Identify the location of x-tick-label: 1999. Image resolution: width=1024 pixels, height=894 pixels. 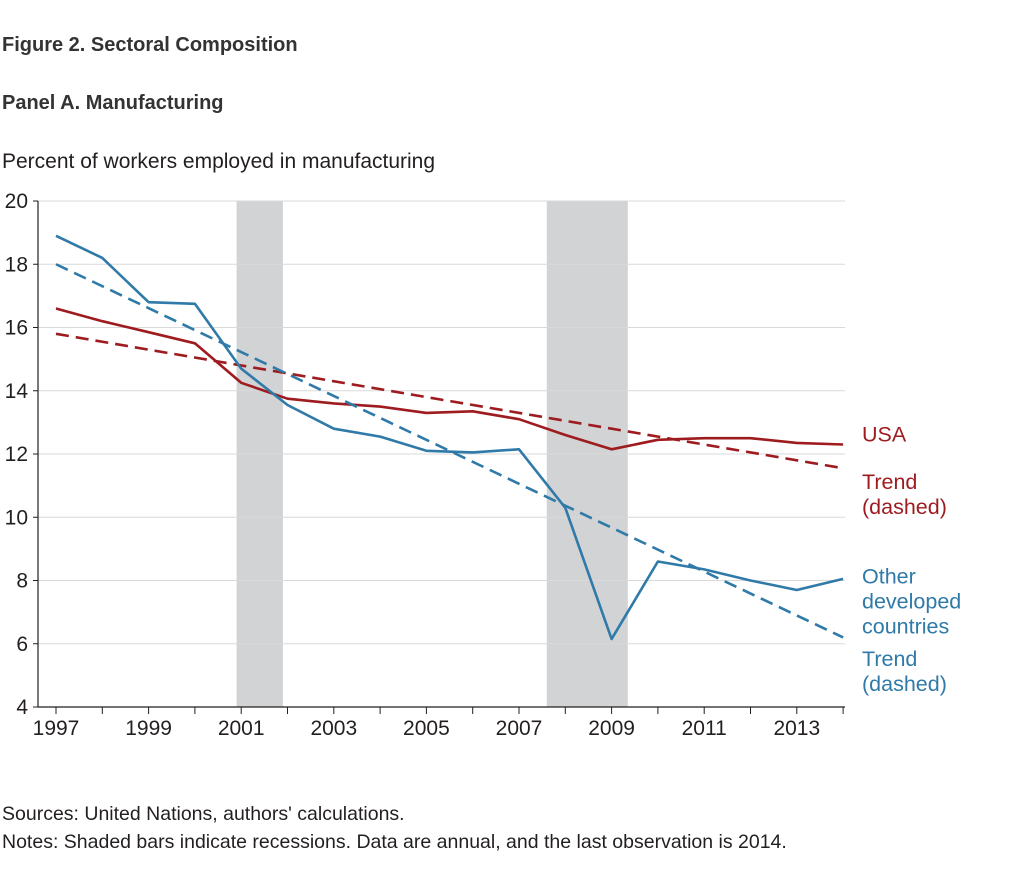
(148, 728).